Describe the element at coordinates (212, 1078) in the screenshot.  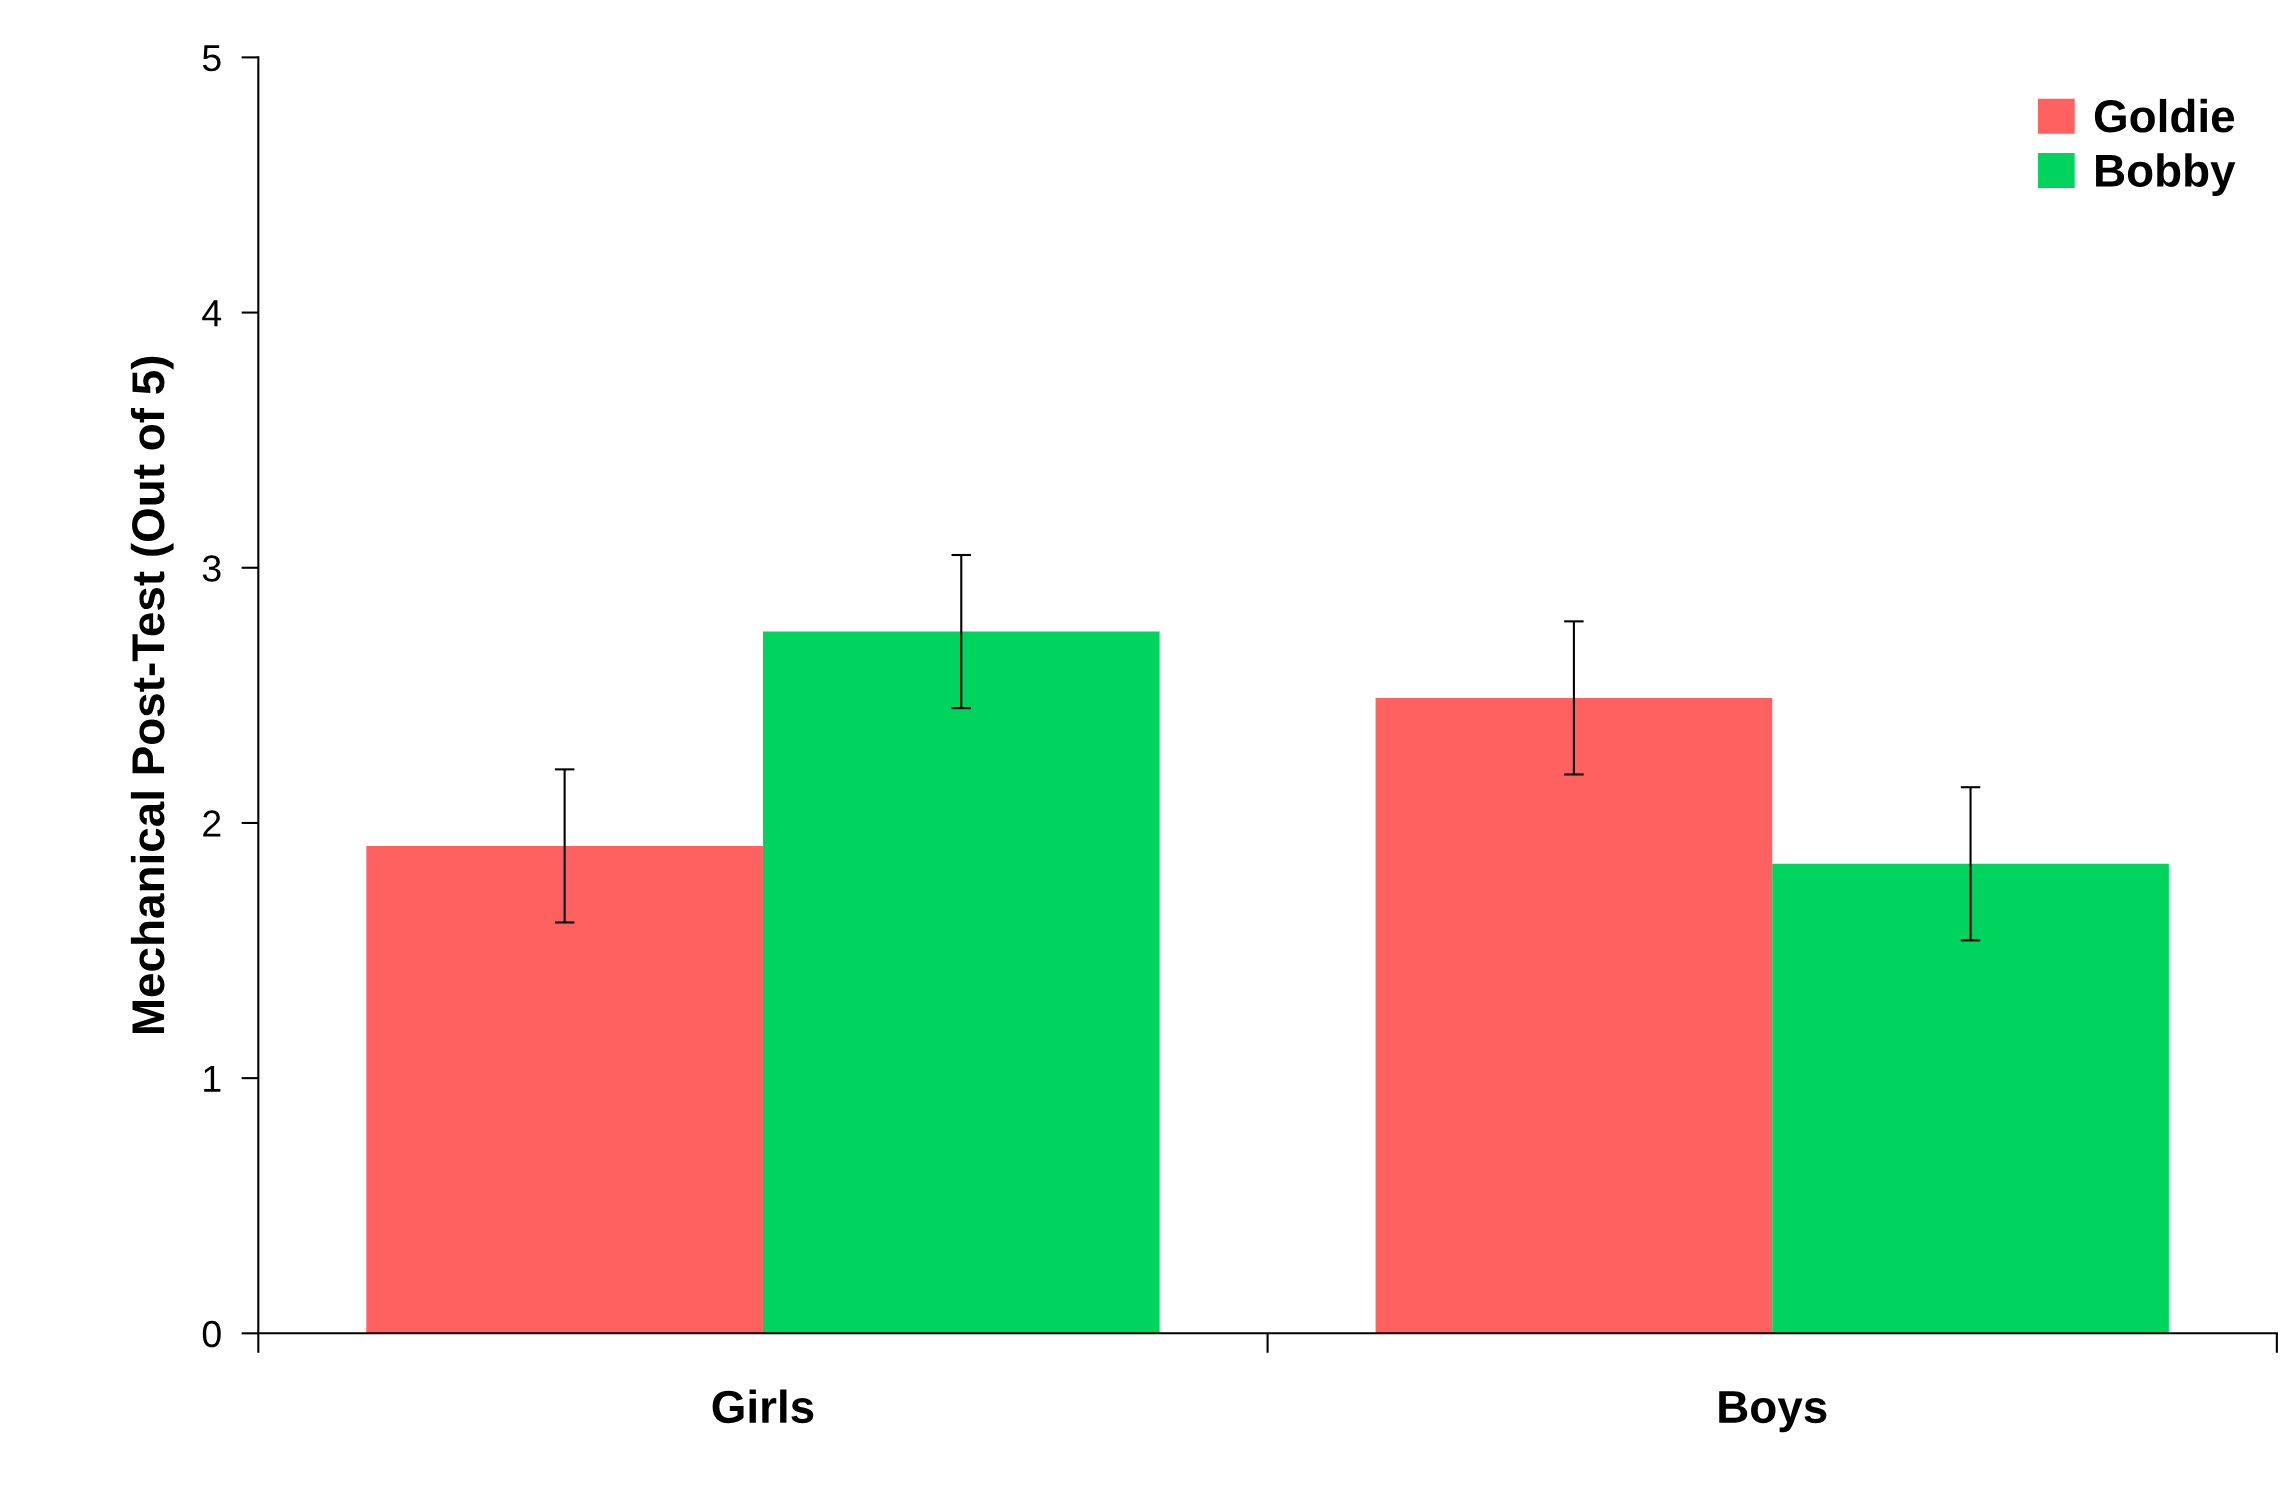
I see `y-tick-label: 1` at that location.